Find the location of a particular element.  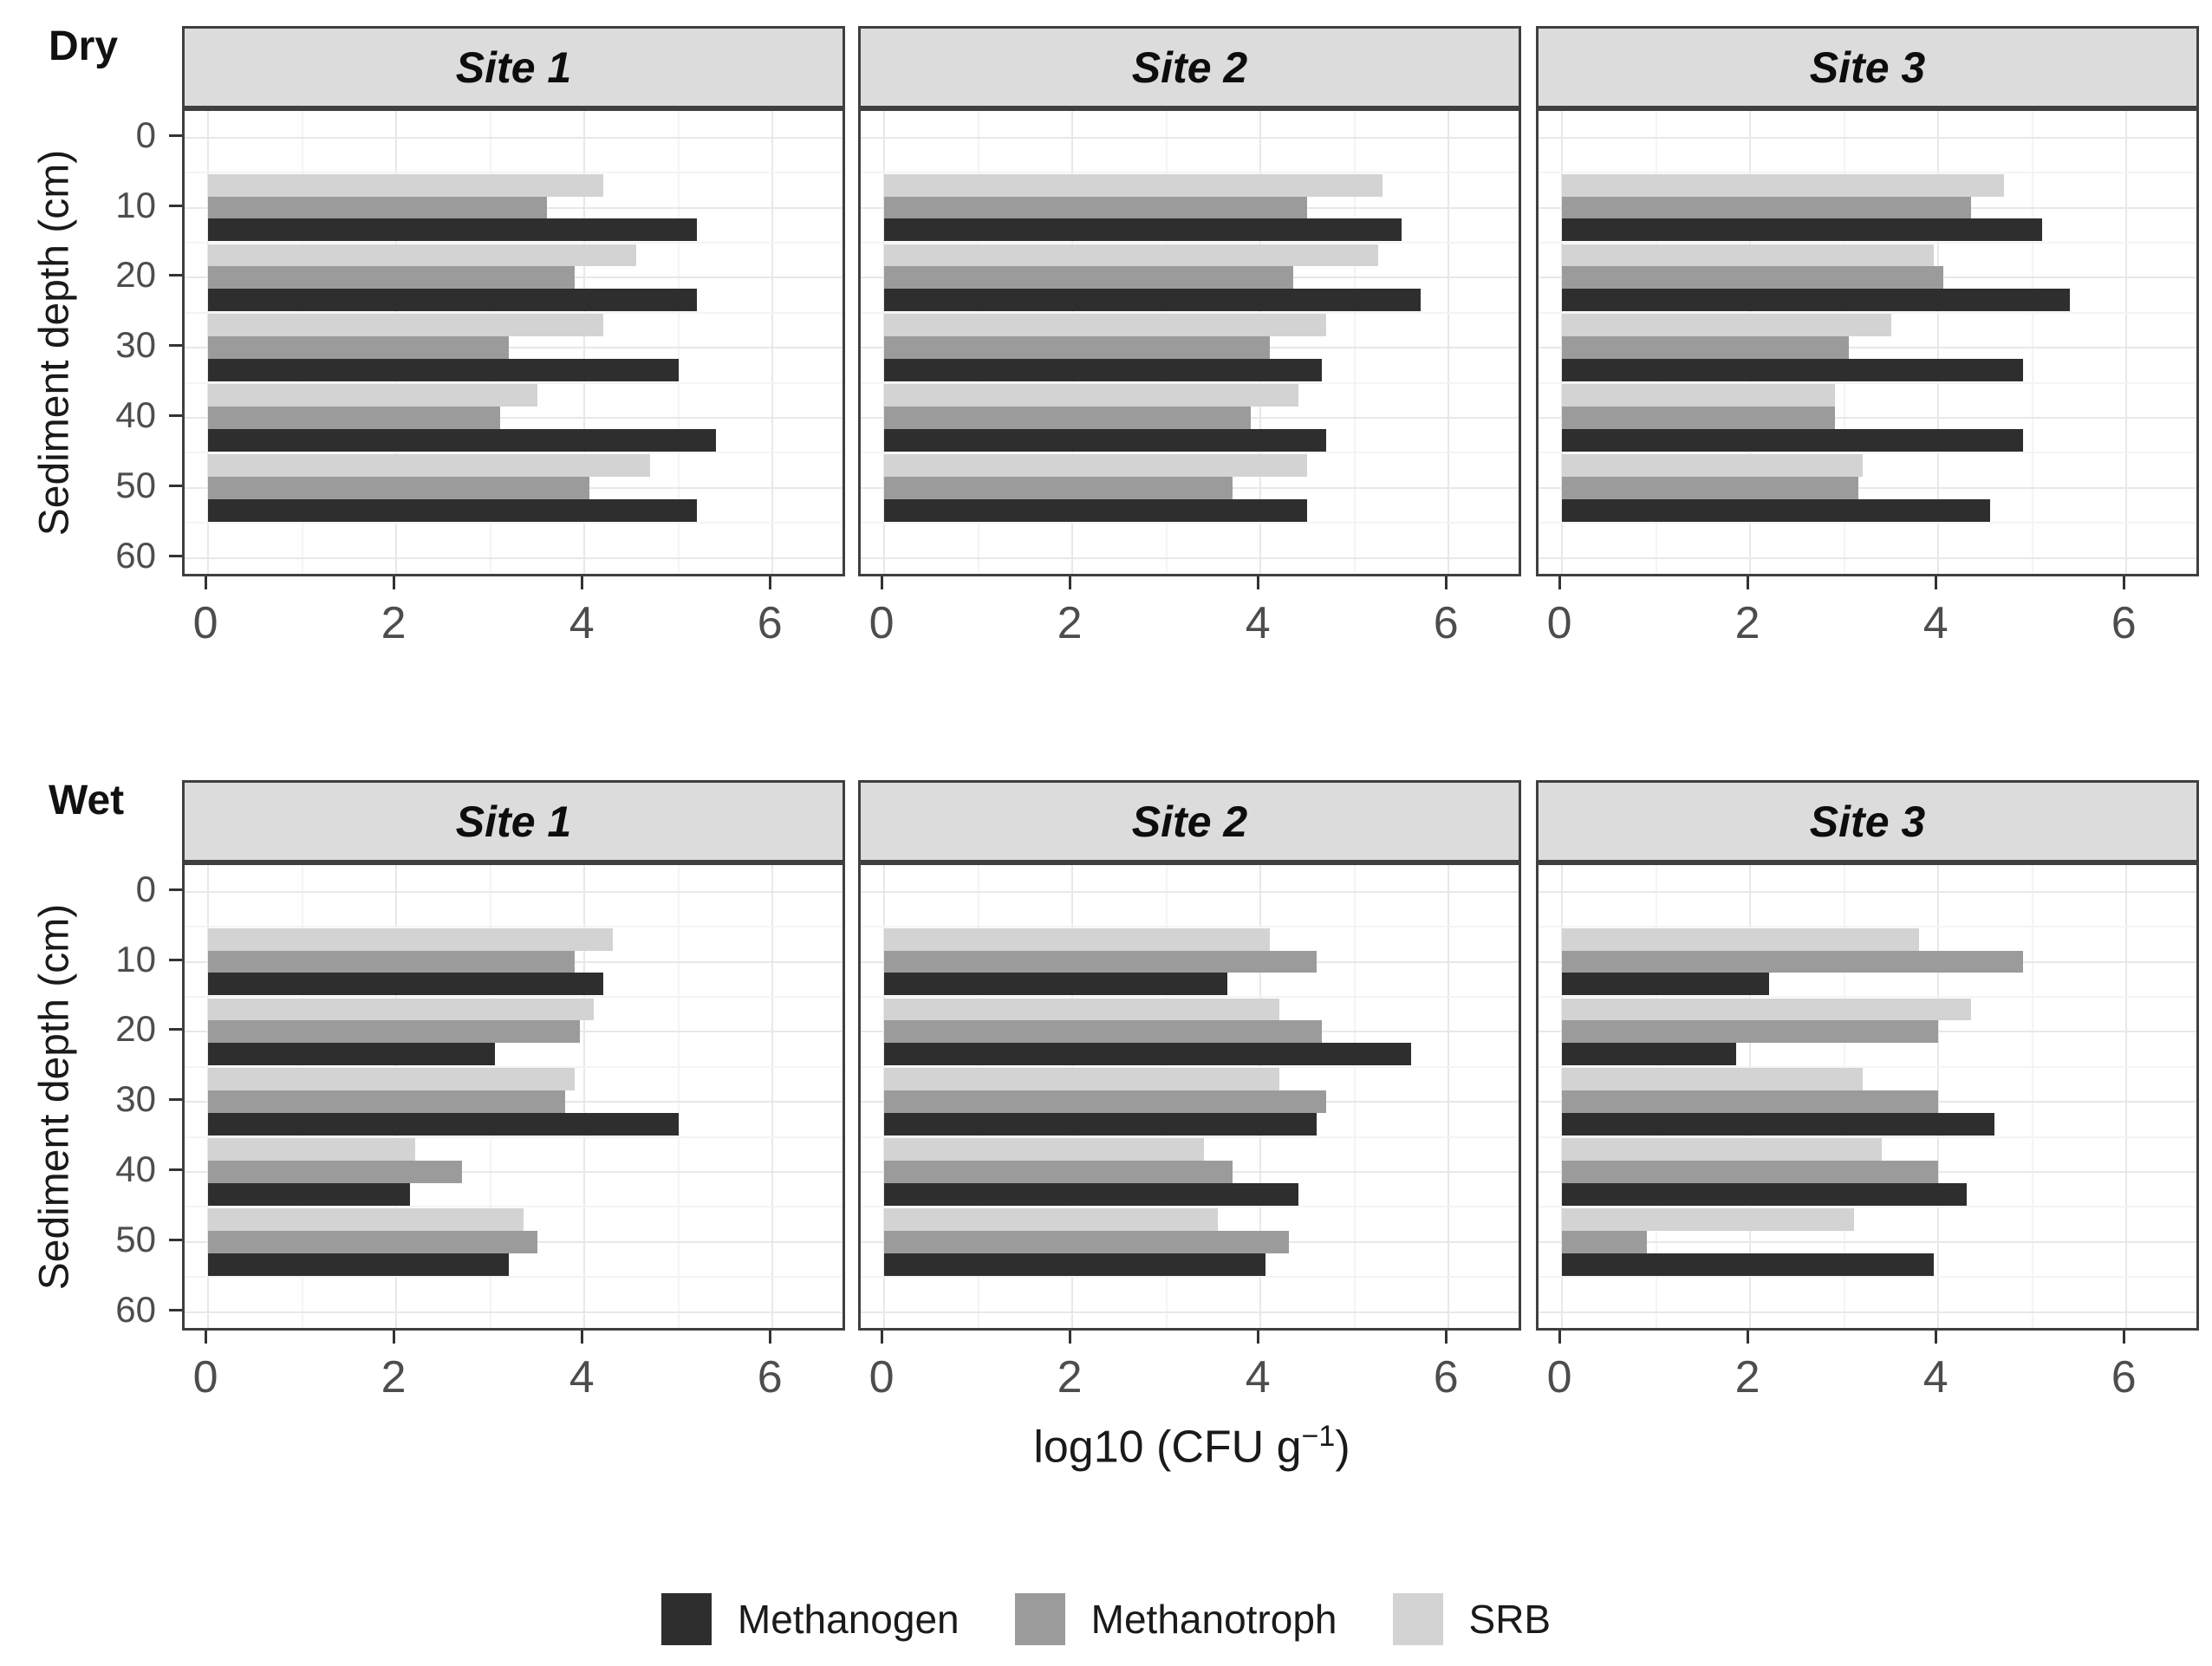

bar-dry-site-2-10cm-methanotroph is located at coordinates (1096, 207).